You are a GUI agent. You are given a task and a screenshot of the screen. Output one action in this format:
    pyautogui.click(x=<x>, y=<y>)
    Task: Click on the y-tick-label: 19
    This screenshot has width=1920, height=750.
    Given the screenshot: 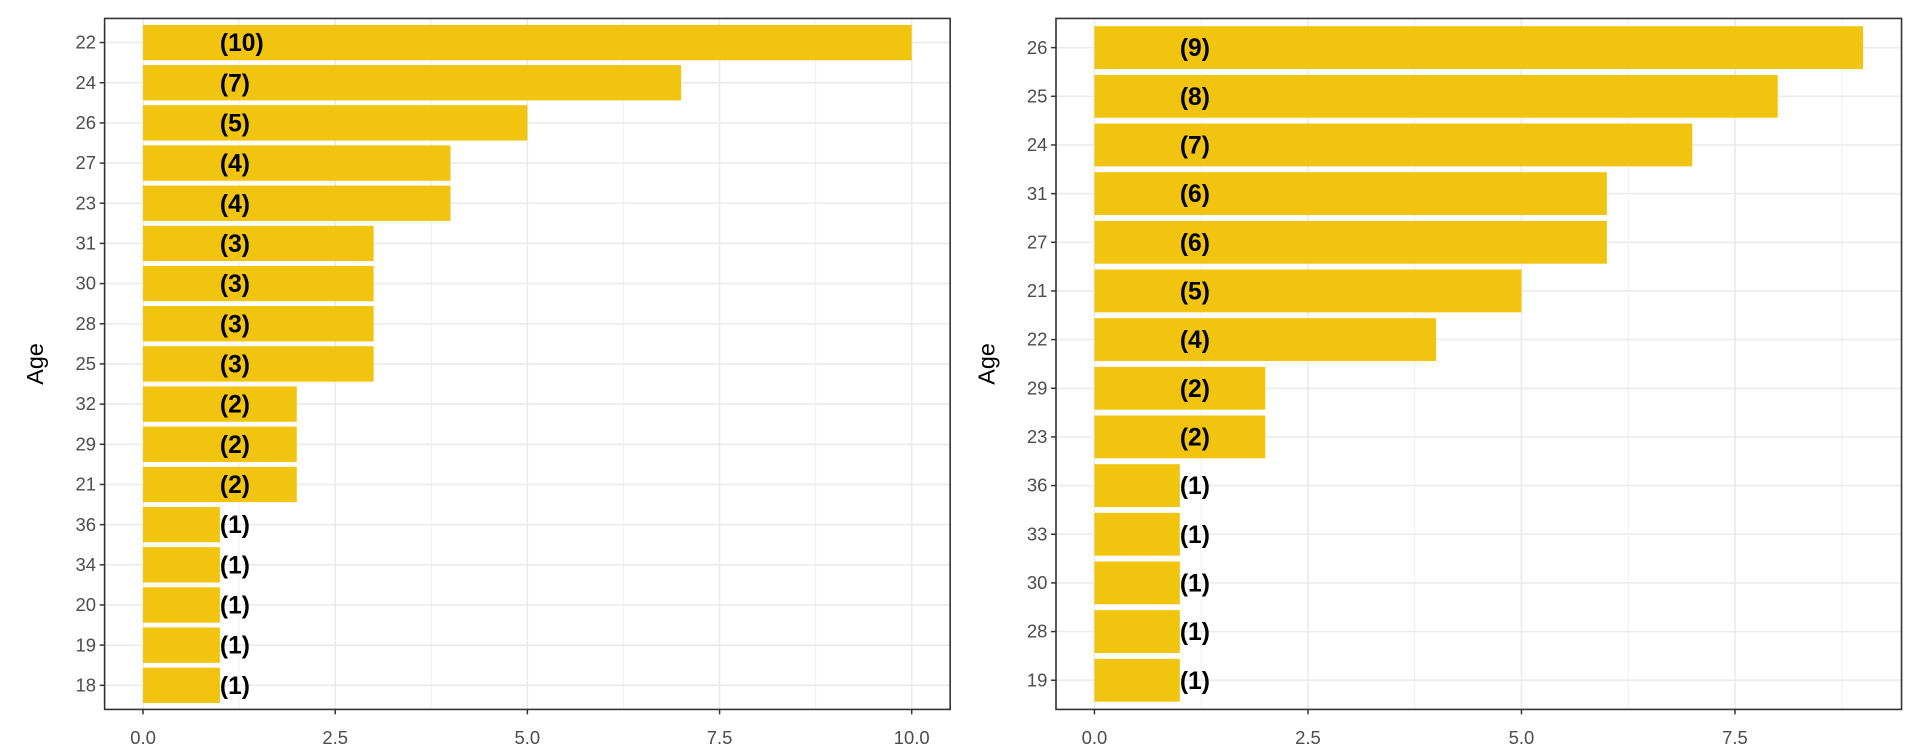 What is the action you would take?
    pyautogui.click(x=1037, y=679)
    